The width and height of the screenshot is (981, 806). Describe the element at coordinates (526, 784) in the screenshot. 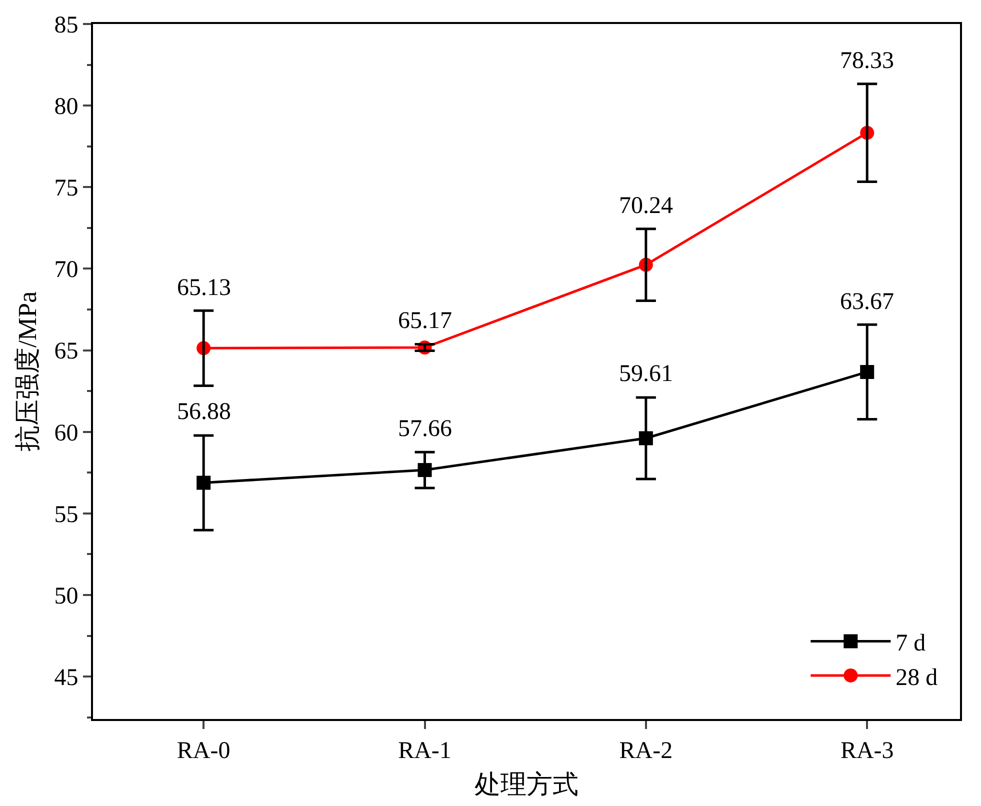

I see `x-axis-title: 处理方式` at that location.